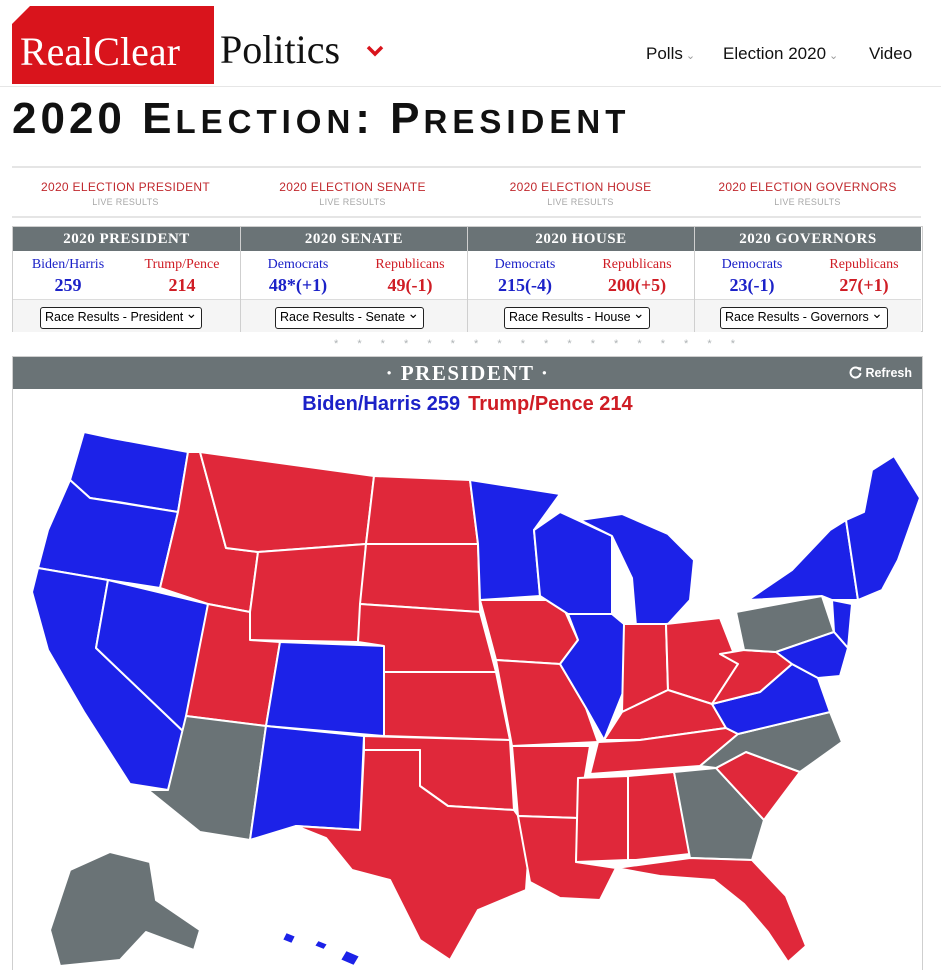  Describe the element at coordinates (325, 689) in the screenshot. I see `state-co` at that location.